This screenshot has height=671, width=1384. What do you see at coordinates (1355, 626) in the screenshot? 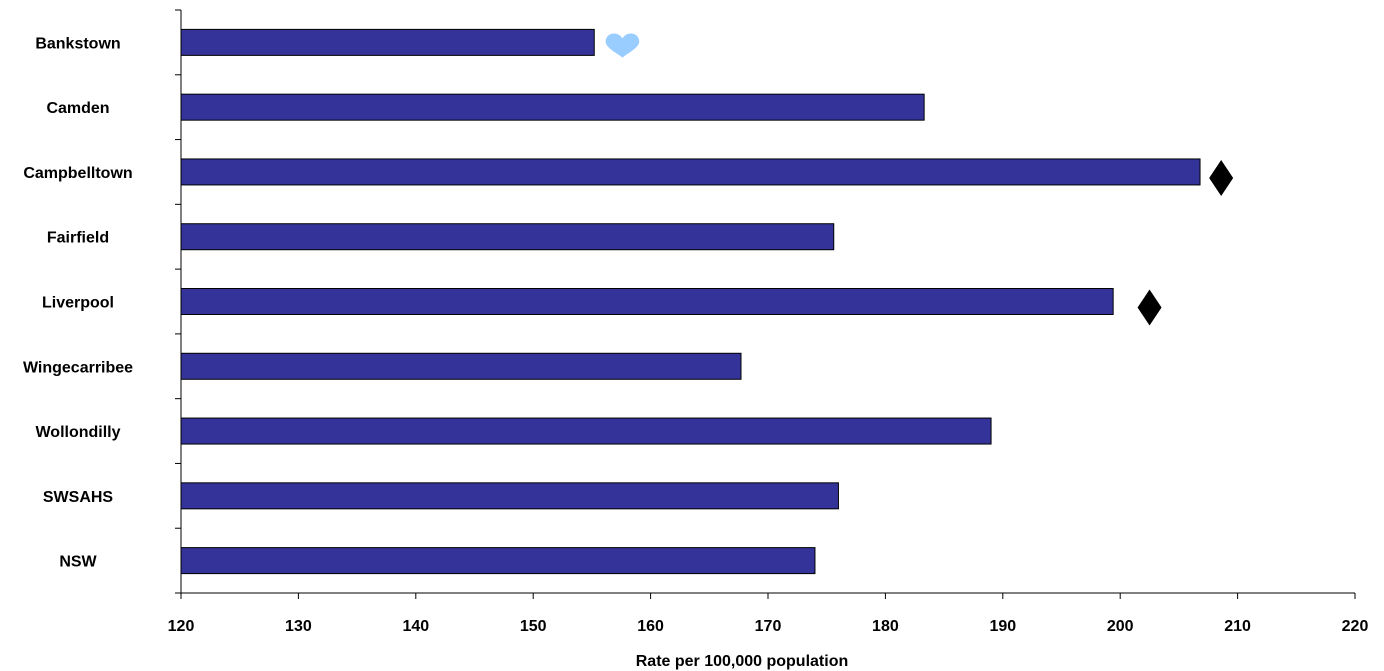
I see `x-tick-label: 220` at bounding box center [1355, 626].